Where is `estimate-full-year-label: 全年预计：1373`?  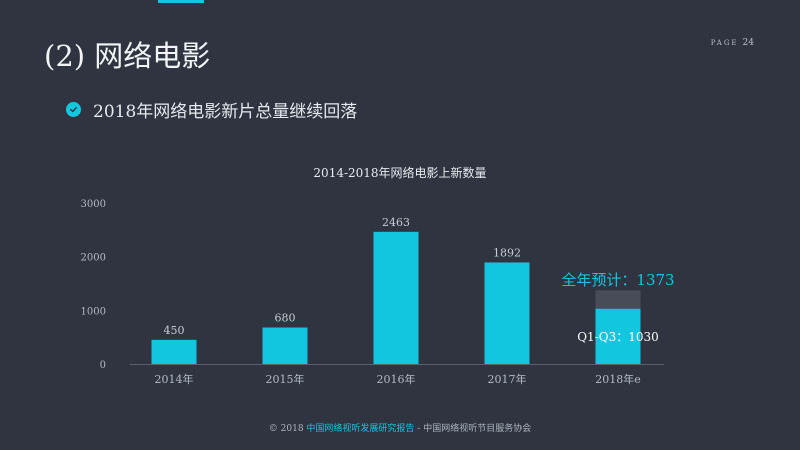
estimate-full-year-label: 全年预计：1373 is located at coordinates (617, 280).